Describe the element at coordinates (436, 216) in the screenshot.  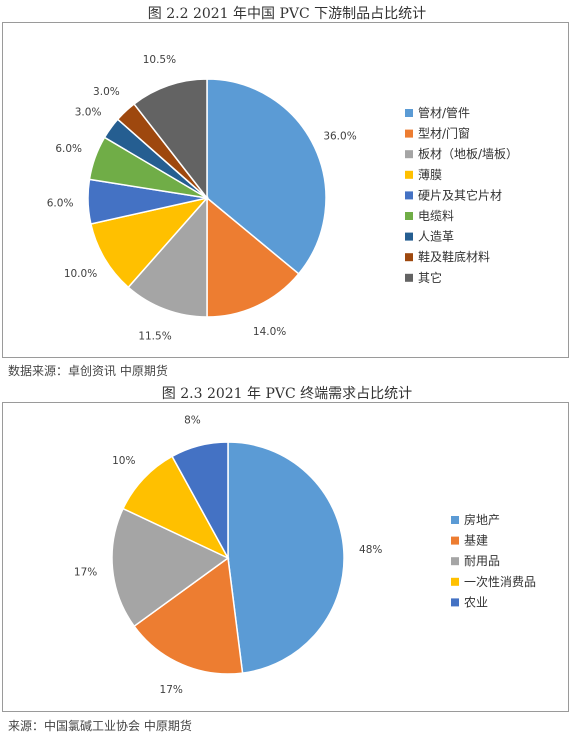
I see `legend-entry: 电缆料` at that location.